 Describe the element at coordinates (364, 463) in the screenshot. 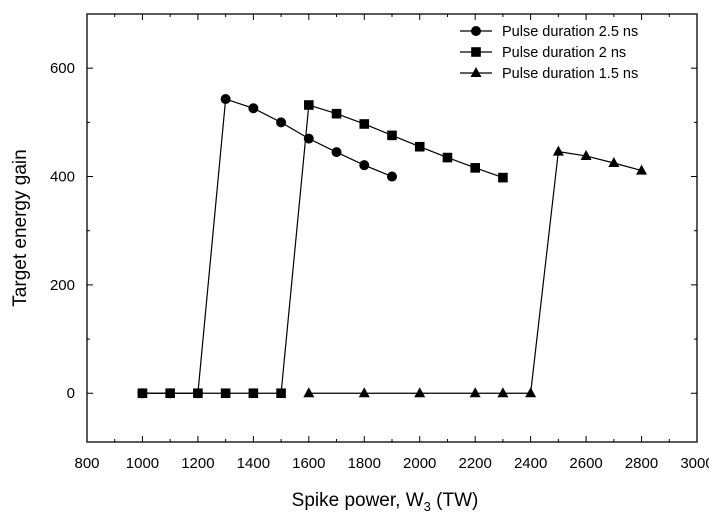

I see `x-tick-label: 1800` at that location.